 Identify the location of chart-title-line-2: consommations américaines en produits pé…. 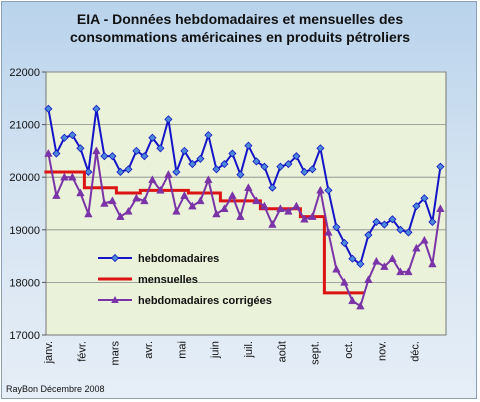
(240, 37).